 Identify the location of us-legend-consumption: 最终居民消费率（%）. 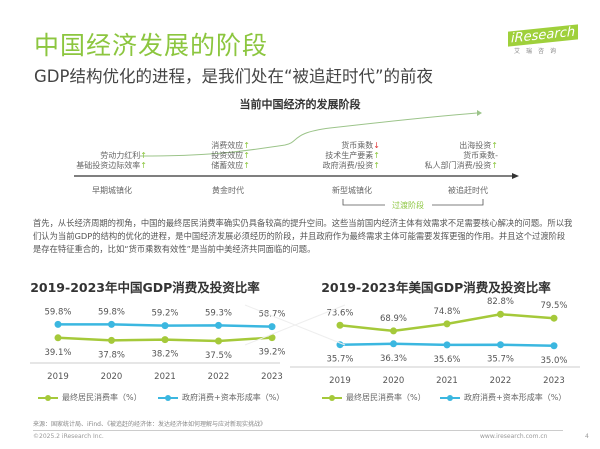
(374, 397).